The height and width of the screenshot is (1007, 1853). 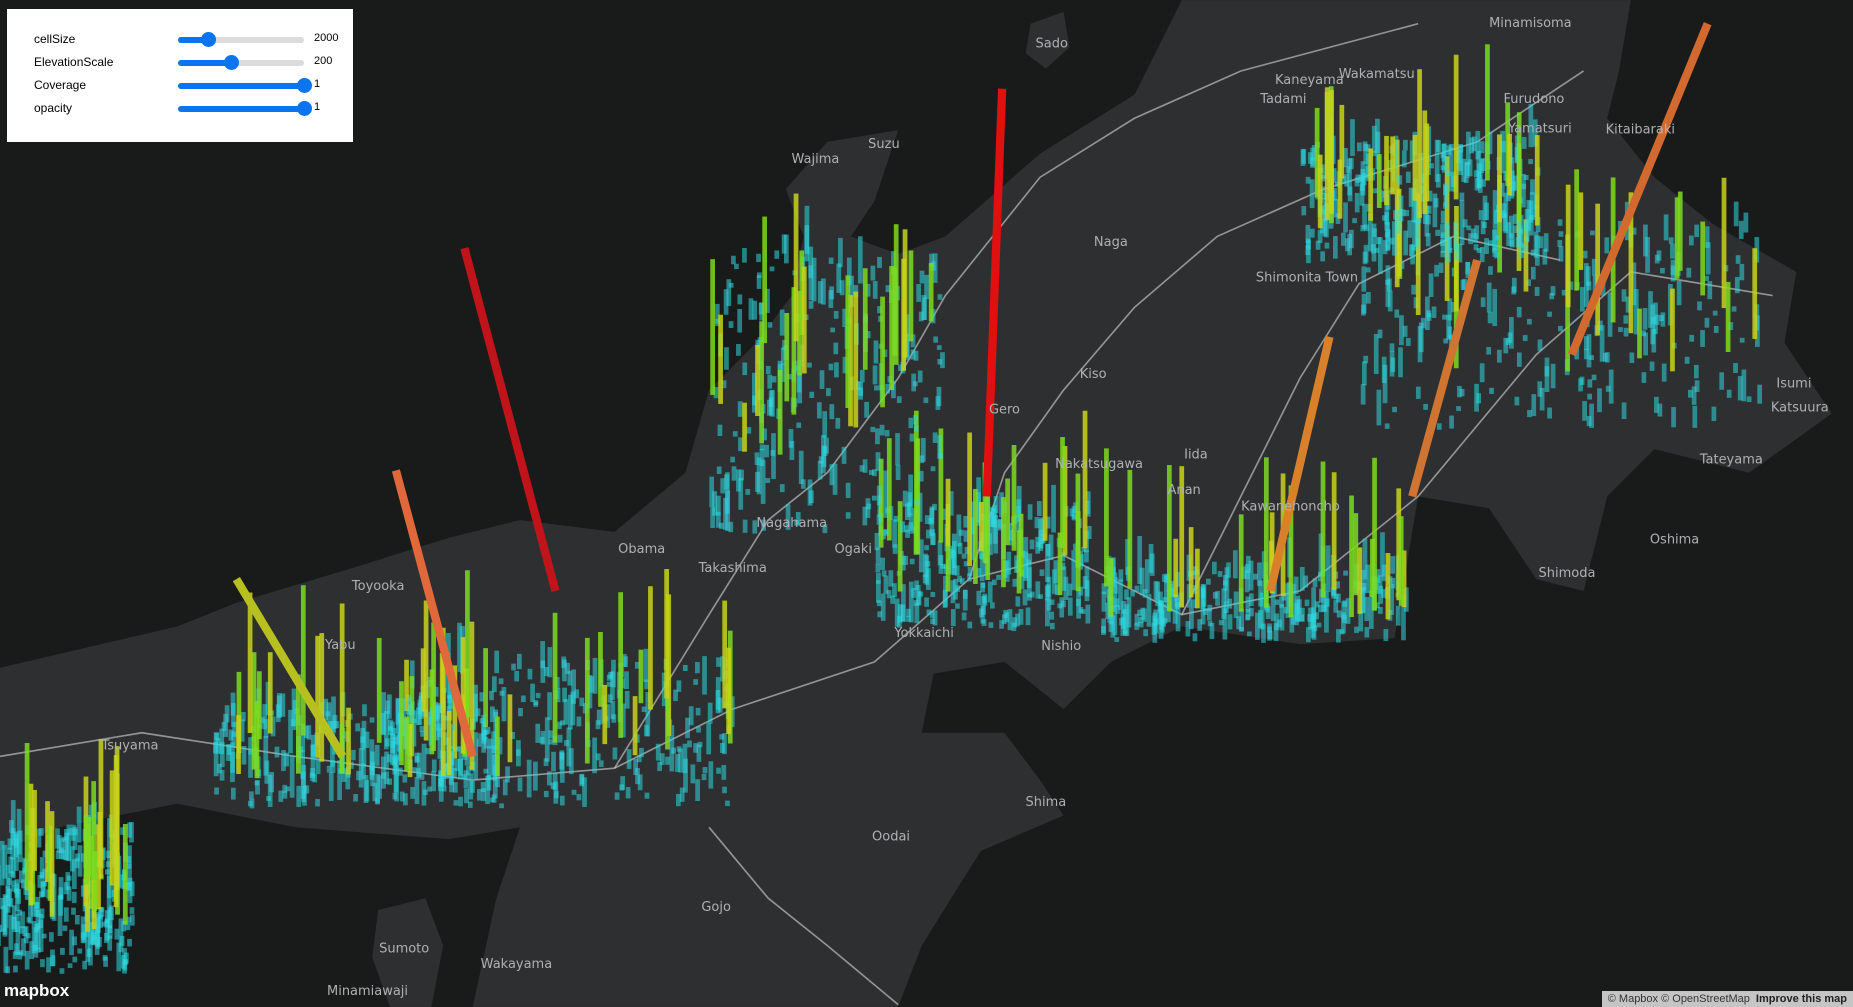 What do you see at coordinates (37, 990) in the screenshot?
I see `mapbox-logo: mapbox` at bounding box center [37, 990].